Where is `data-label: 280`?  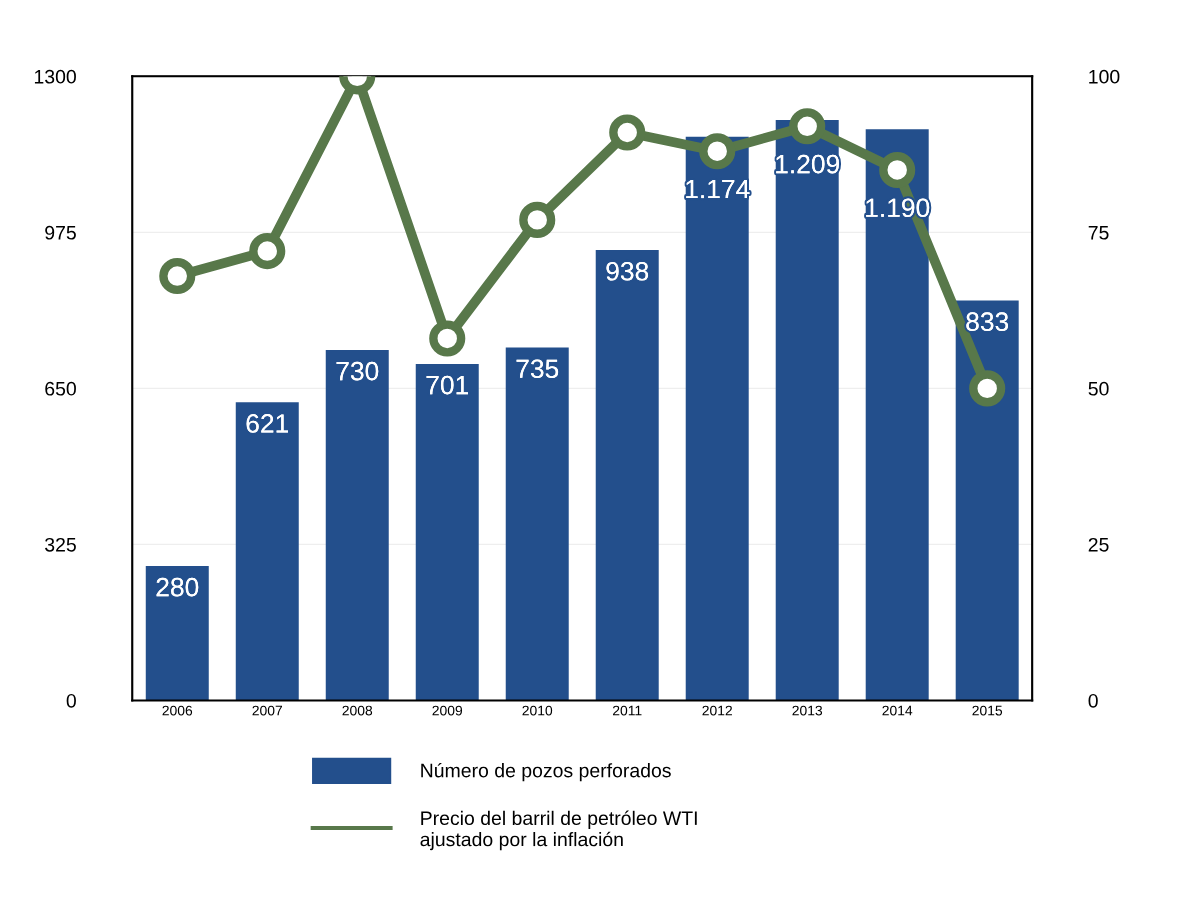 data-label: 280 is located at coordinates (177, 587).